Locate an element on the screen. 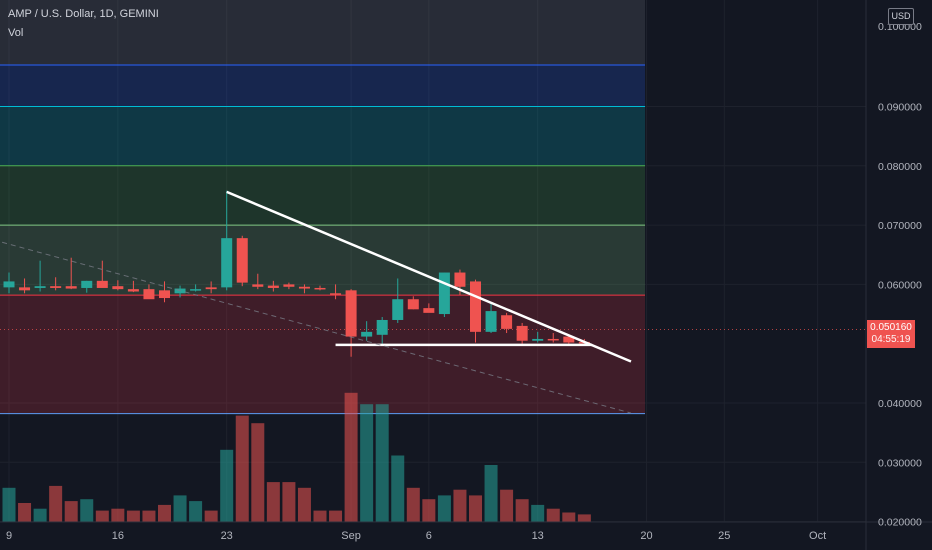 The height and width of the screenshot is (550, 932). time-axis-label: 16 is located at coordinates (118, 536).